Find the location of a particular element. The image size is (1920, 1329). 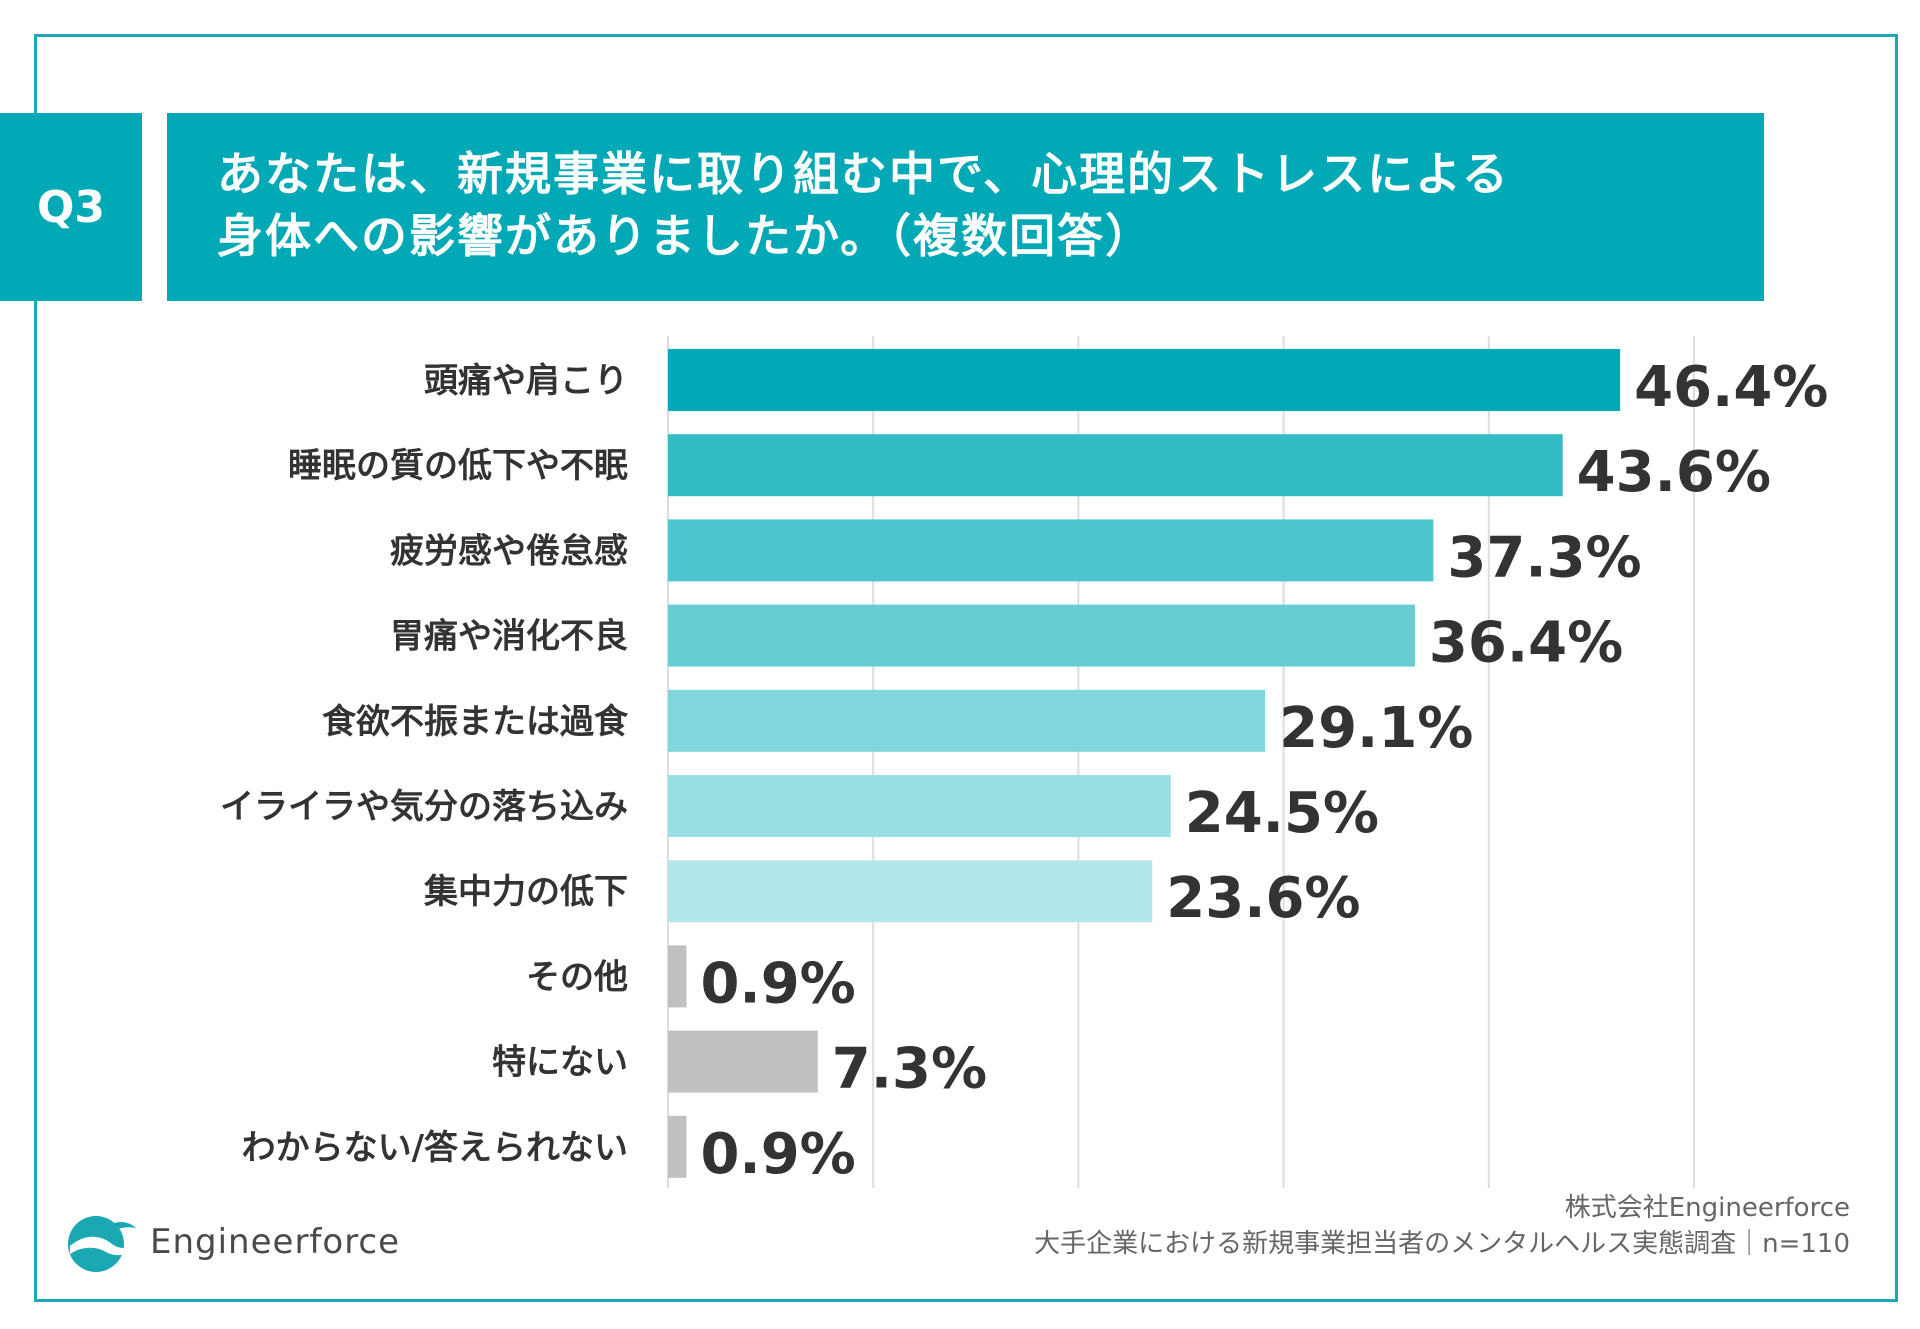

category-label: 睡眠の質の低下や不眠 is located at coordinates (458, 466).